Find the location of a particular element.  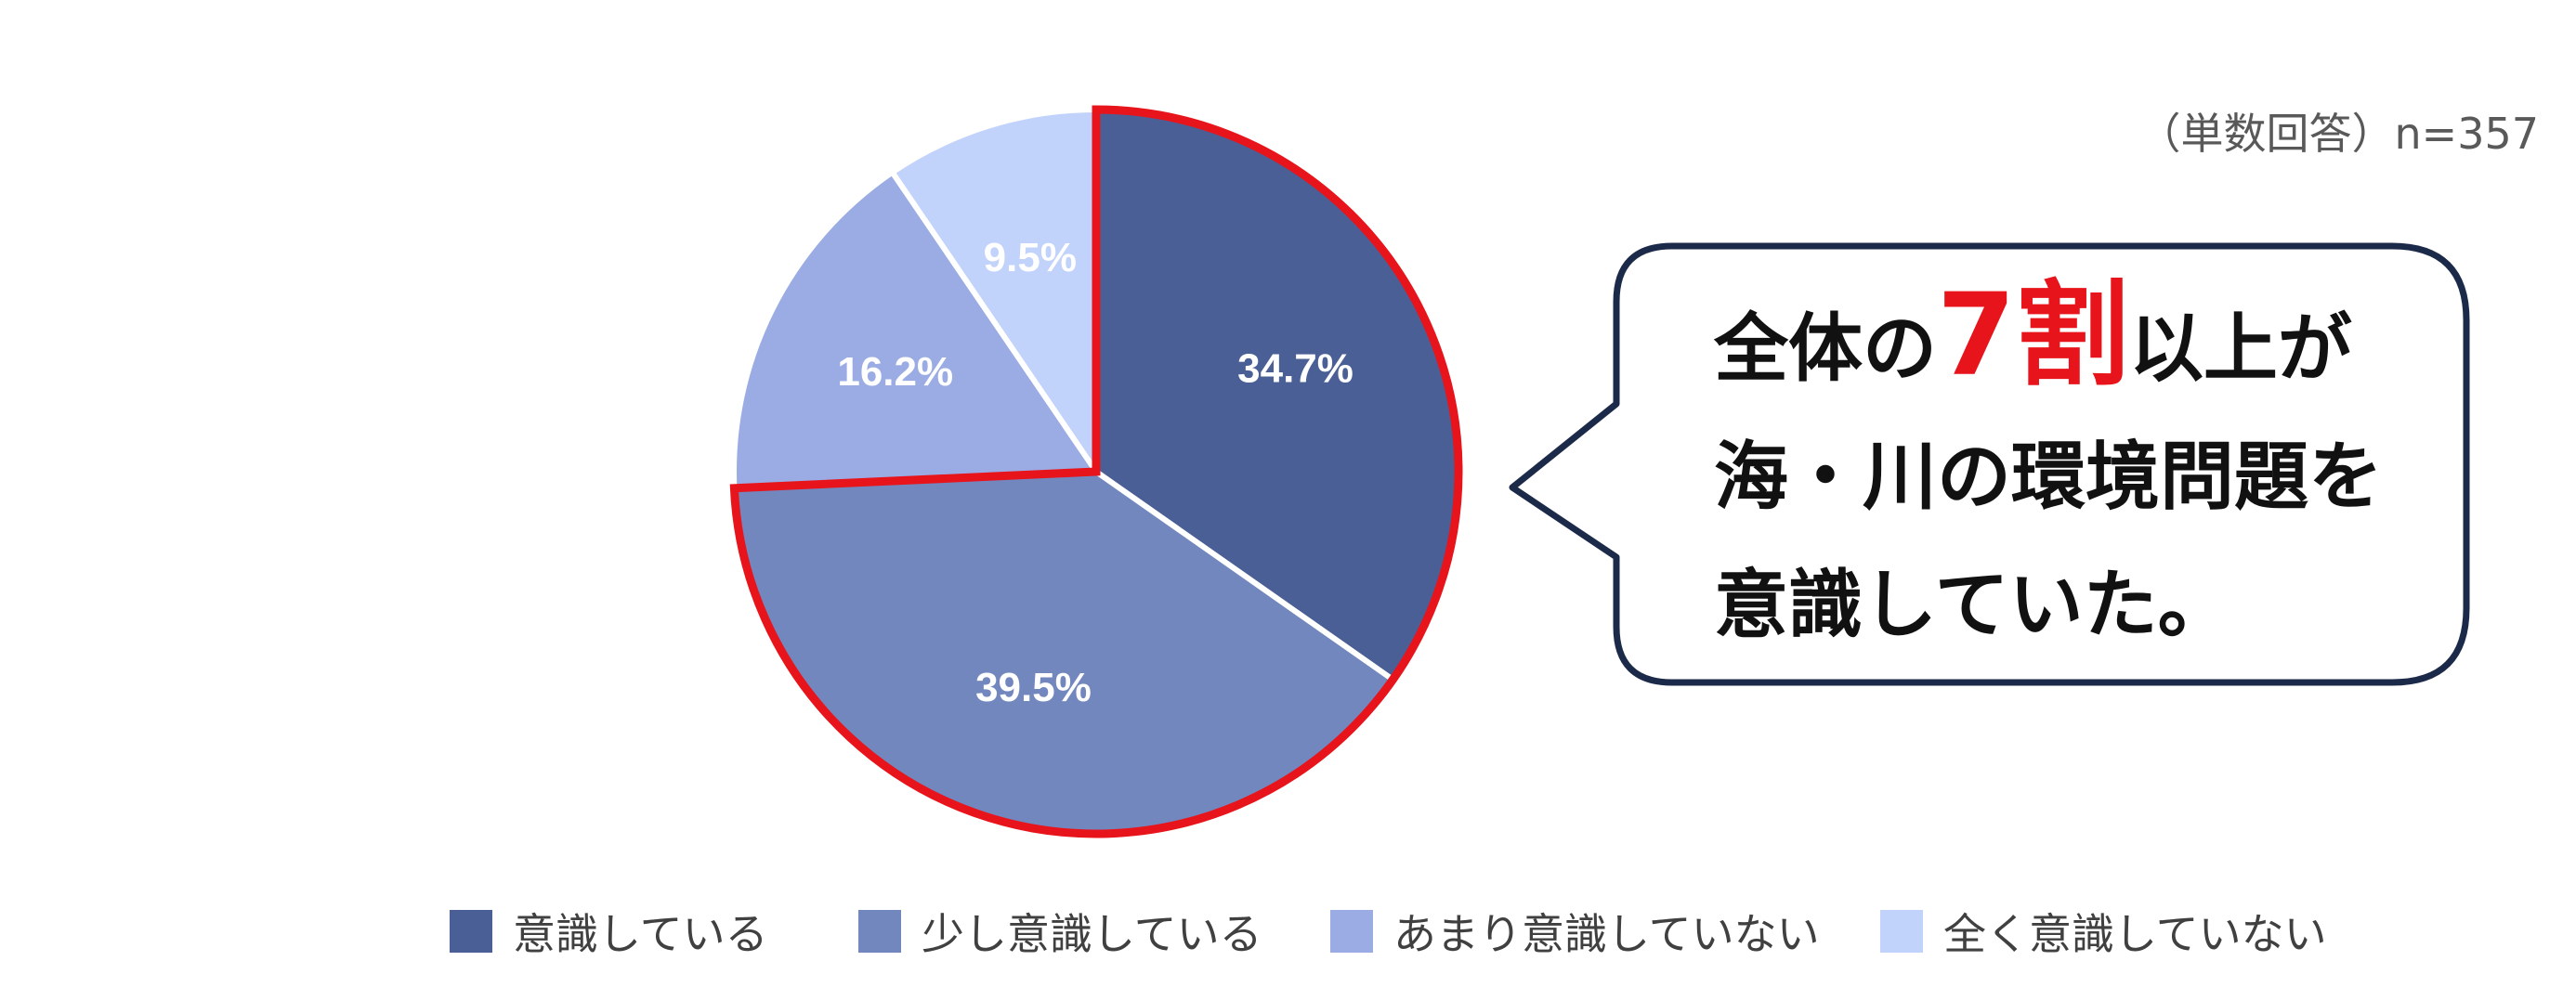

slice-label-1: 39.5% is located at coordinates (1033, 687).